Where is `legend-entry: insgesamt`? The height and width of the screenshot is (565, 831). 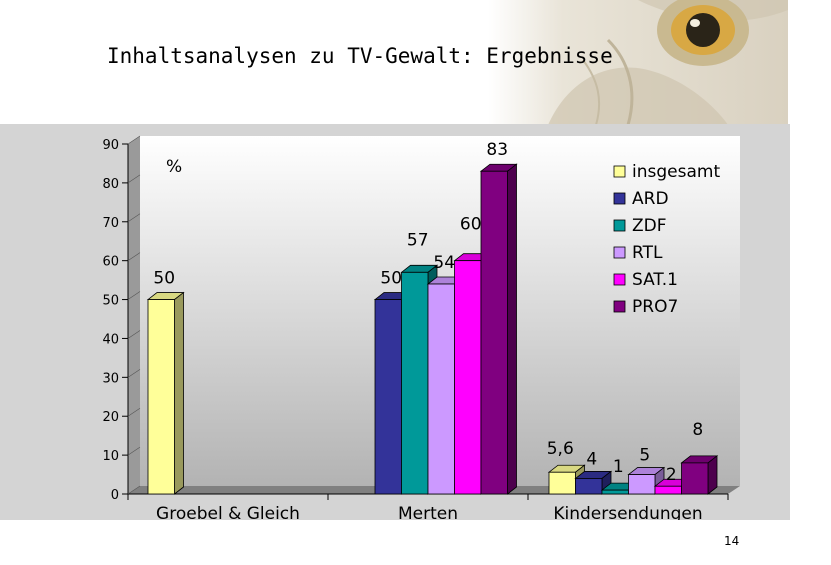 legend-entry: insgesamt is located at coordinates (676, 172).